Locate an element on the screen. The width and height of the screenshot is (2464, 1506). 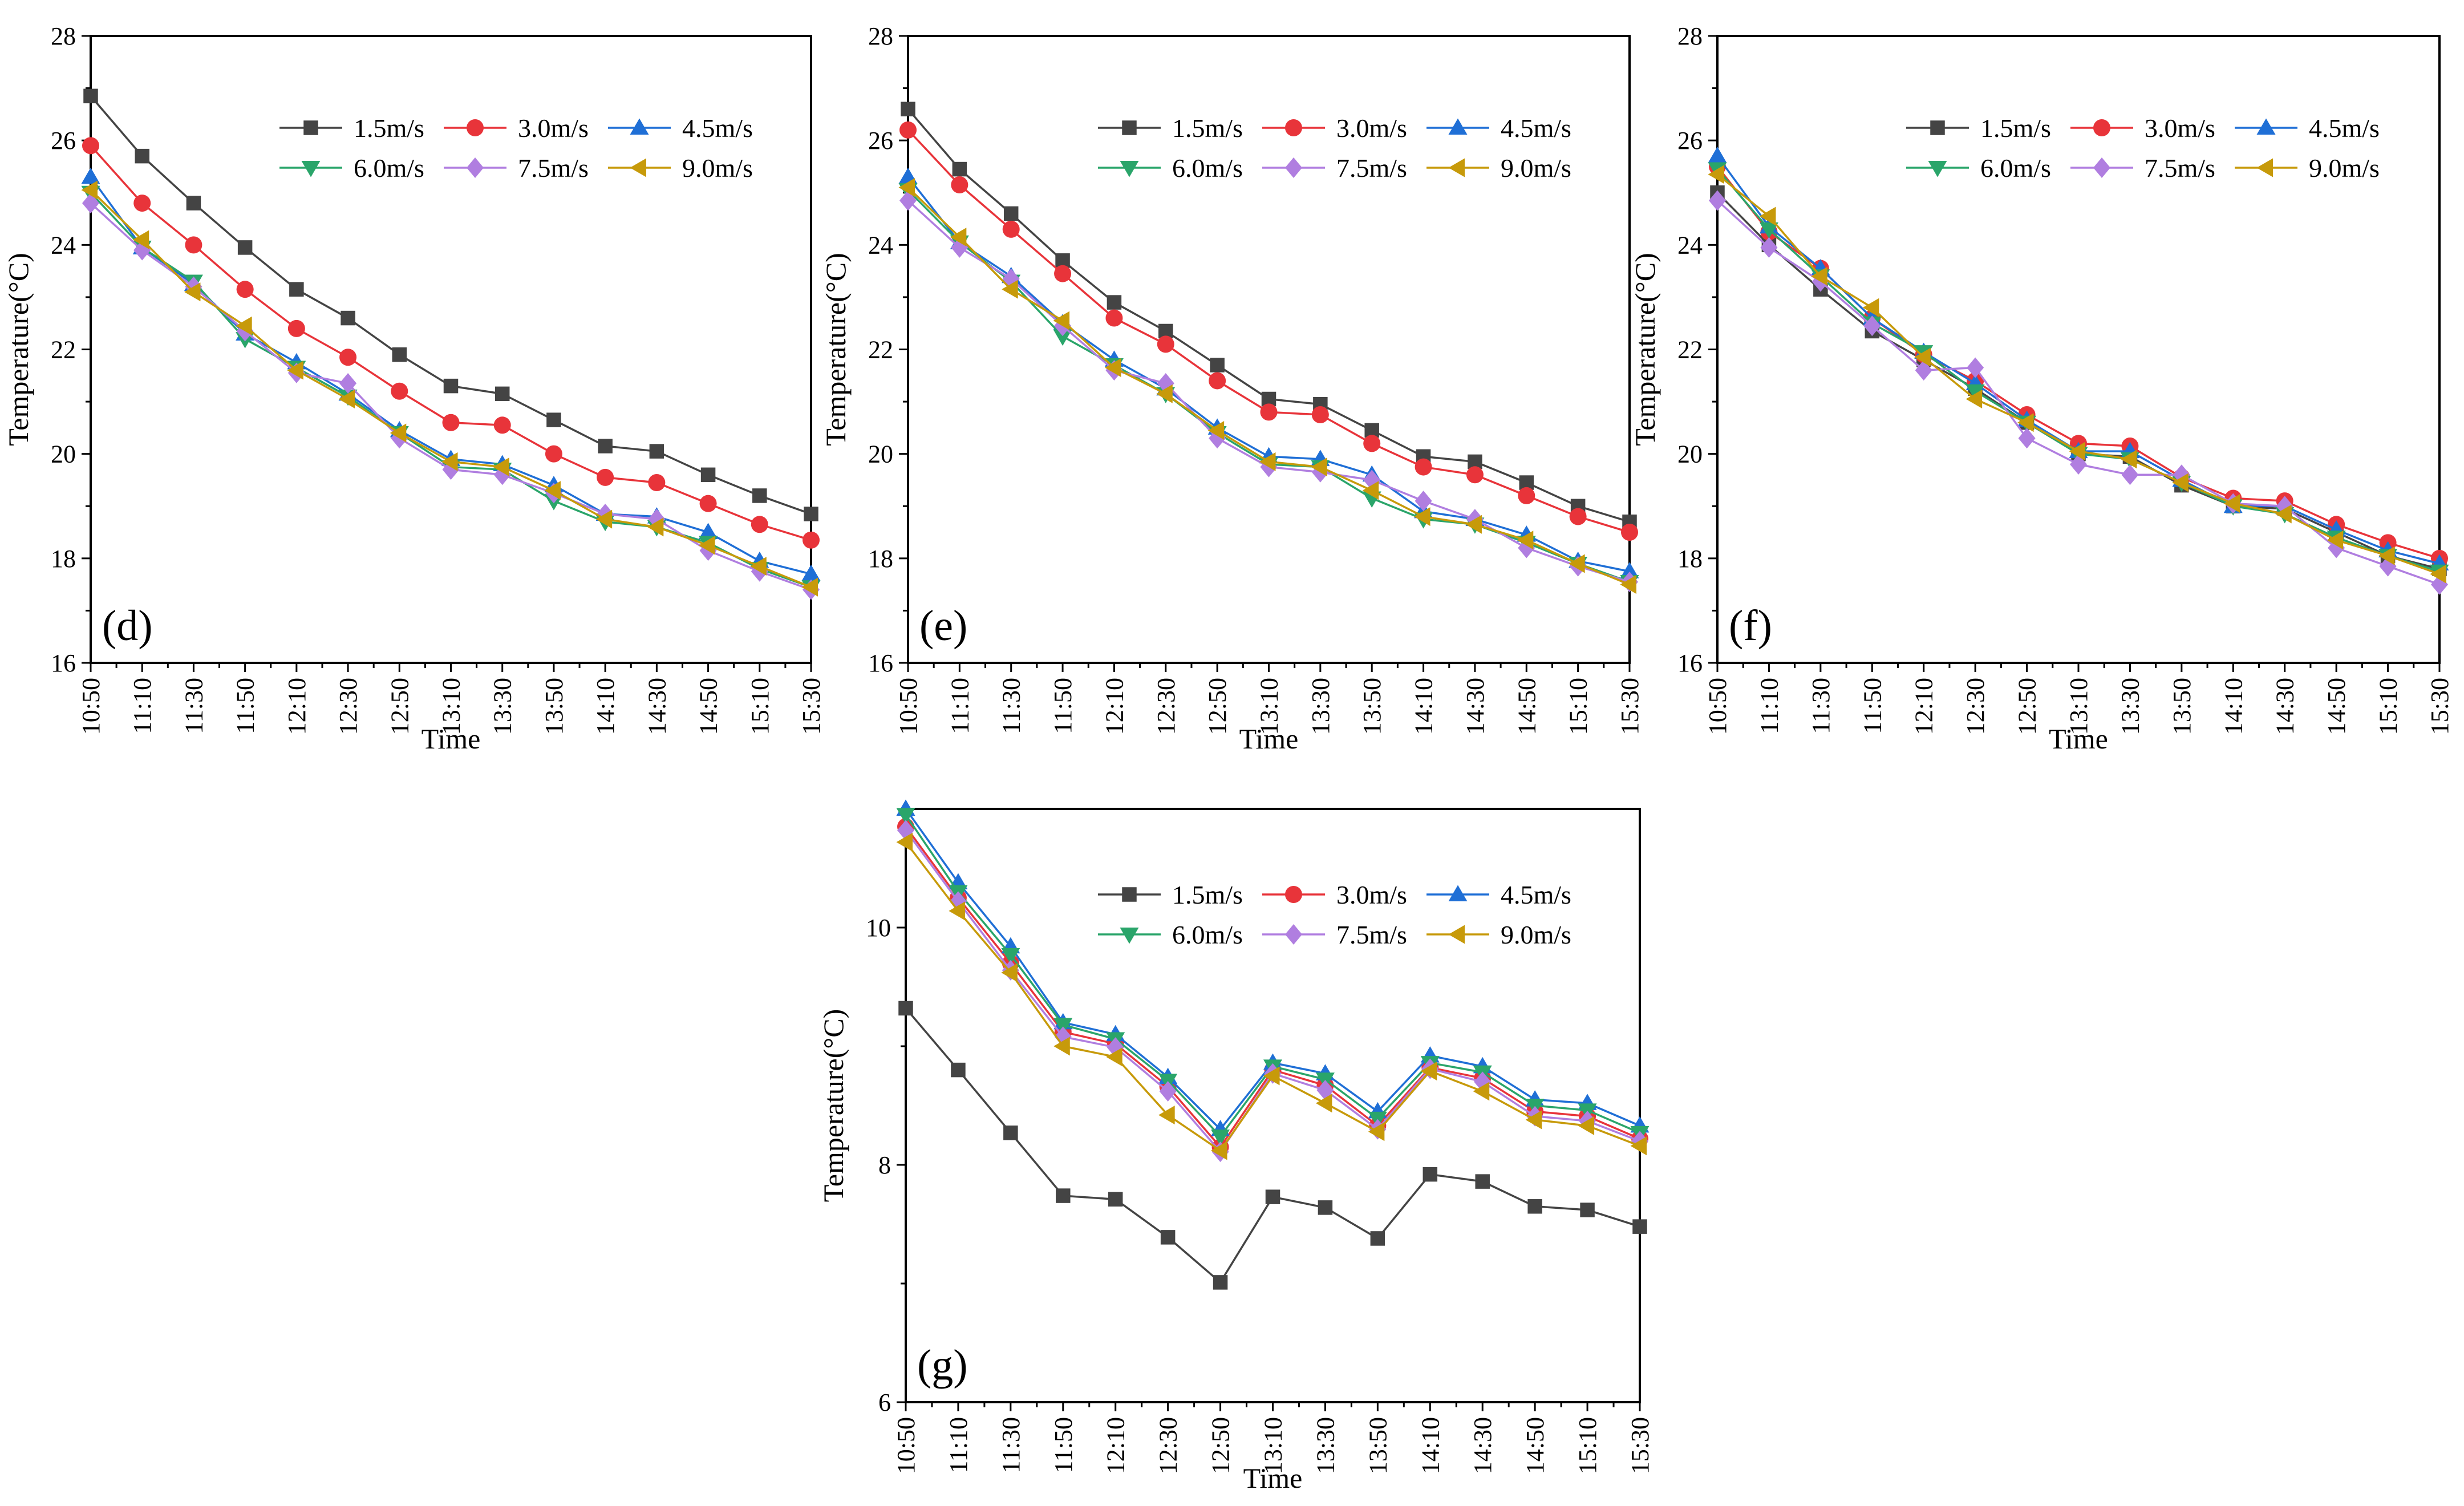
x-tick-label: 13:10 is located at coordinates (1269, 706).